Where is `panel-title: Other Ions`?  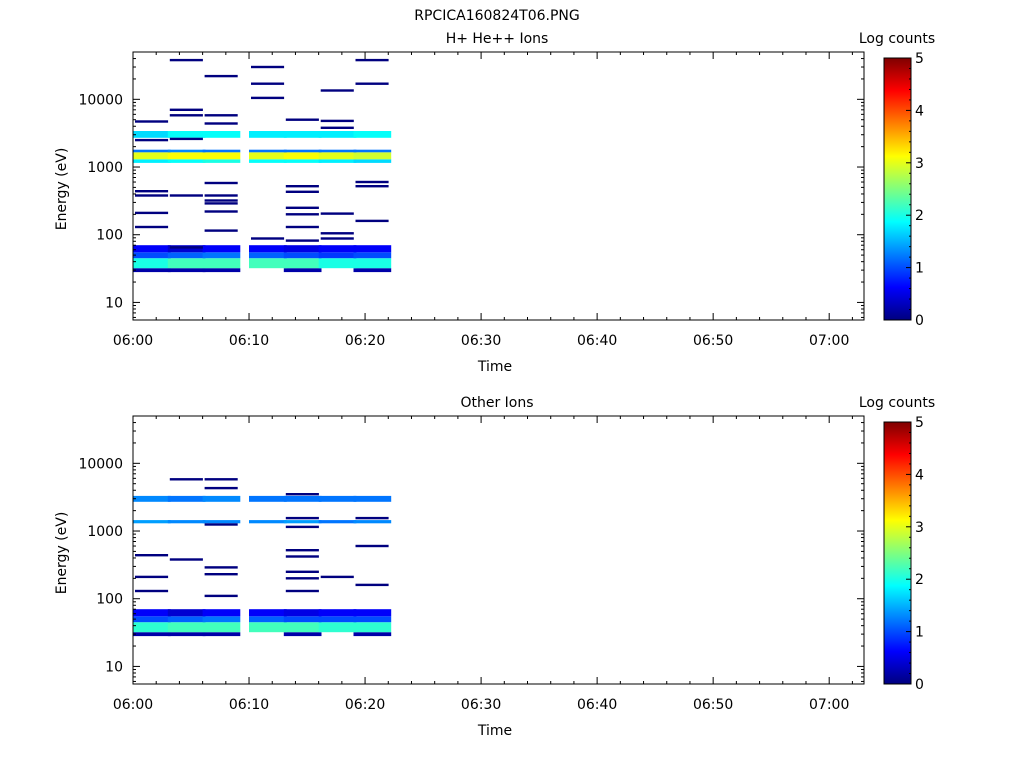 panel-title: Other Ions is located at coordinates (496, 403).